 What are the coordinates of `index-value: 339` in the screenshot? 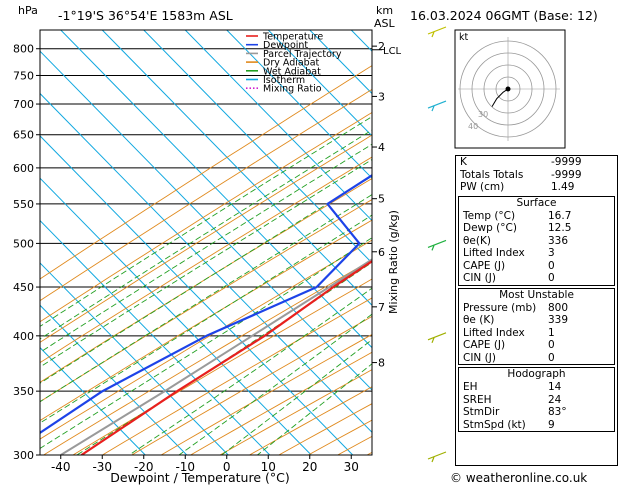 It's located at (558, 320).